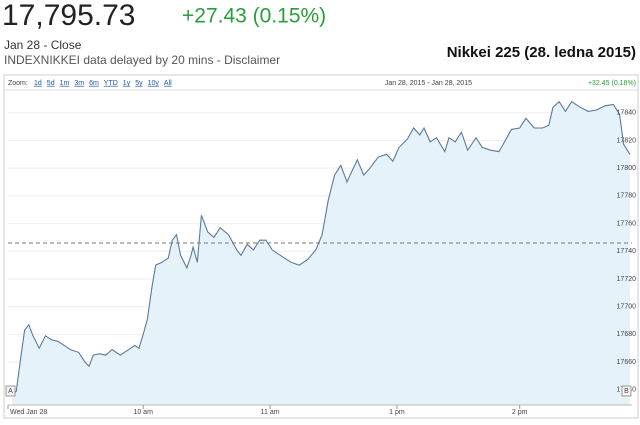 This screenshot has width=640, height=425. I want to click on zoom-label: Zoom:, so click(18, 83).